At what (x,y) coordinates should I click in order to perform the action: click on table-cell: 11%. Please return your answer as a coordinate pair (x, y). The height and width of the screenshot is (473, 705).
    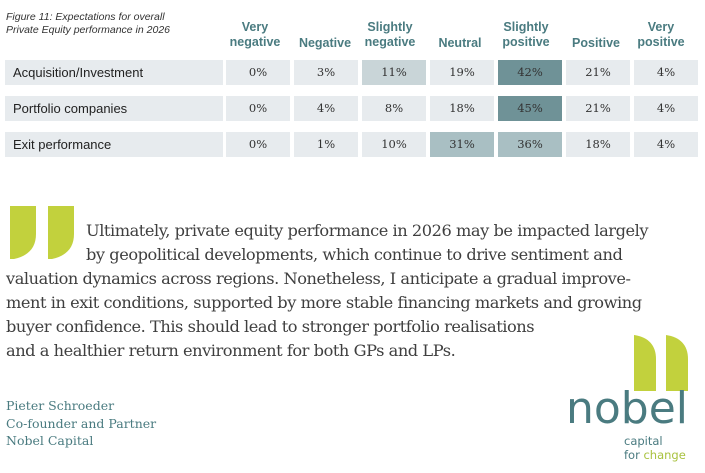
    Looking at the image, I should click on (394, 72).